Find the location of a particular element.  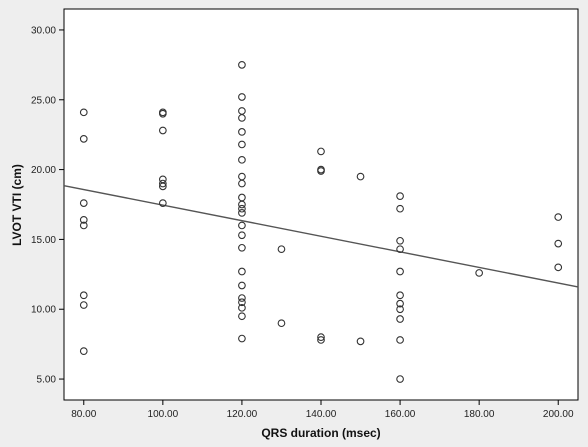

y-tick-label: 20.00 is located at coordinates (43, 170).